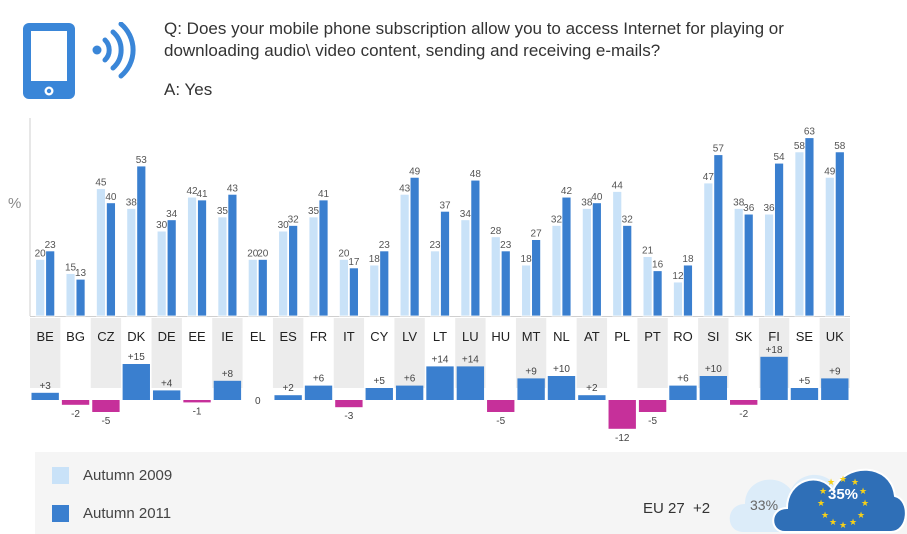 This screenshot has width=907, height=534. Describe the element at coordinates (500, 421) in the screenshot. I see `diff-label-HU: -5` at that location.